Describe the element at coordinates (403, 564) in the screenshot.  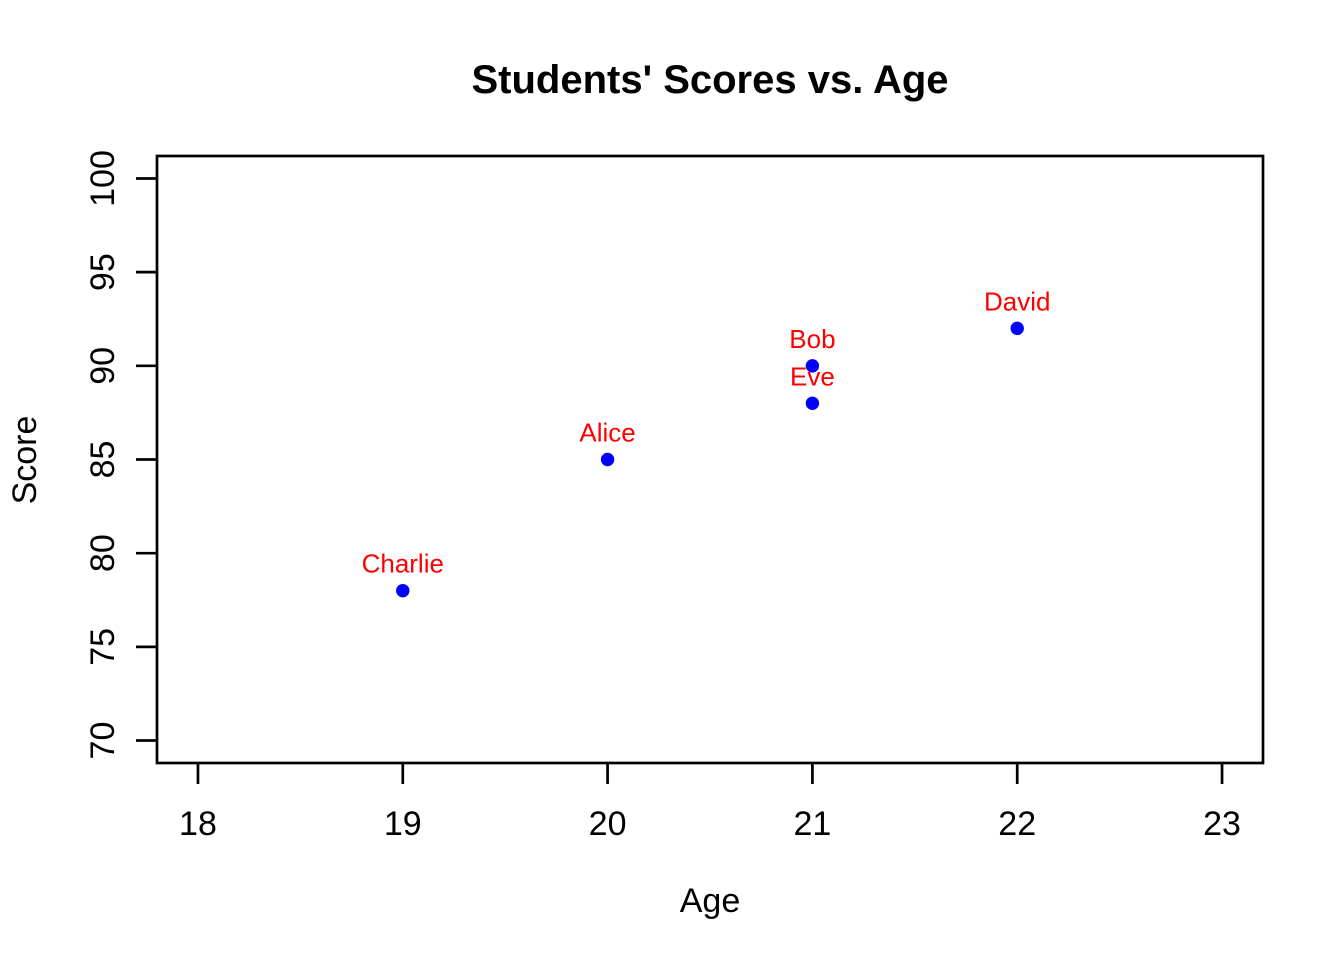
I see `point-label-charlie: Charlie` at that location.